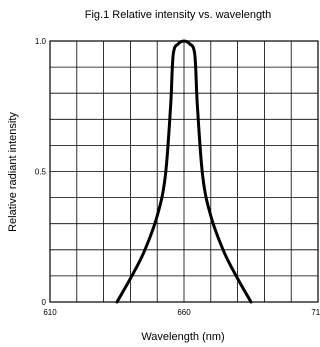 The width and height of the screenshot is (320, 347). Describe the element at coordinates (50, 312) in the screenshot. I see `x-tick-label: 610` at that location.